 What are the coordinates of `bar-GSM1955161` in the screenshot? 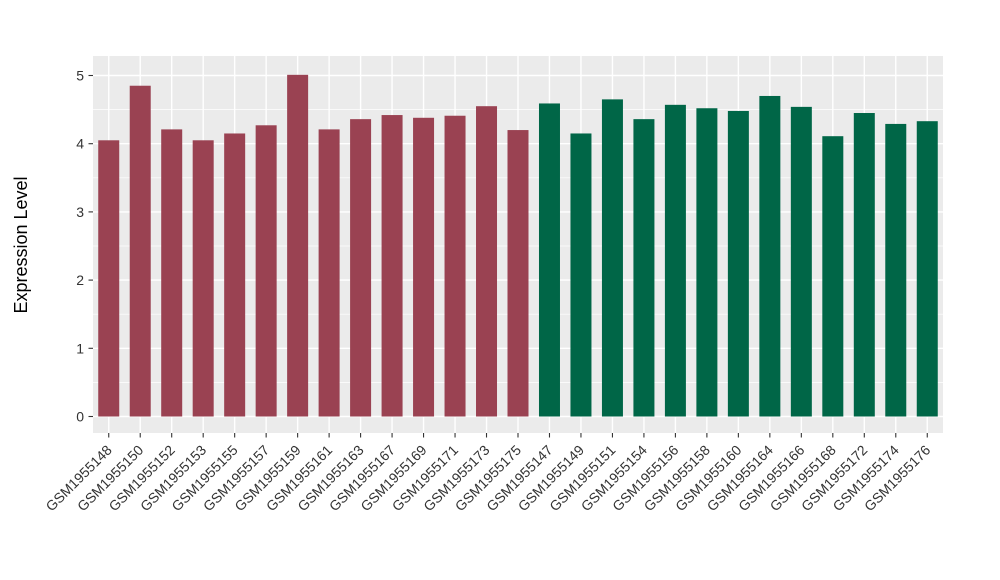 It's located at (329, 273).